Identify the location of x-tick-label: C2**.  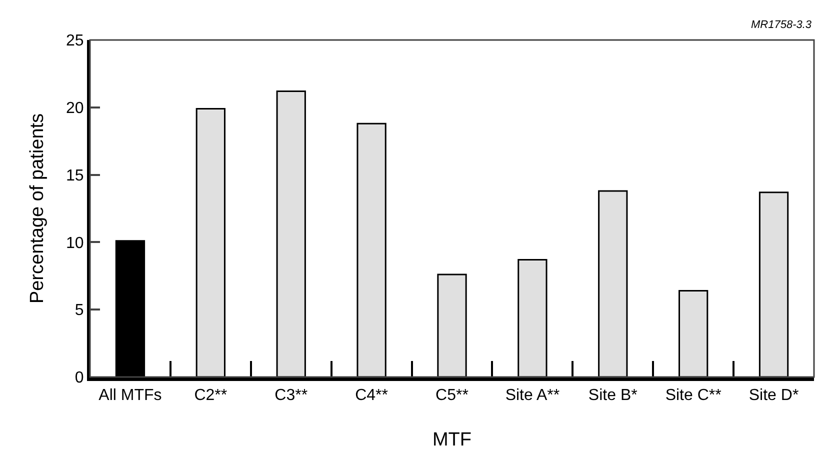
(211, 395).